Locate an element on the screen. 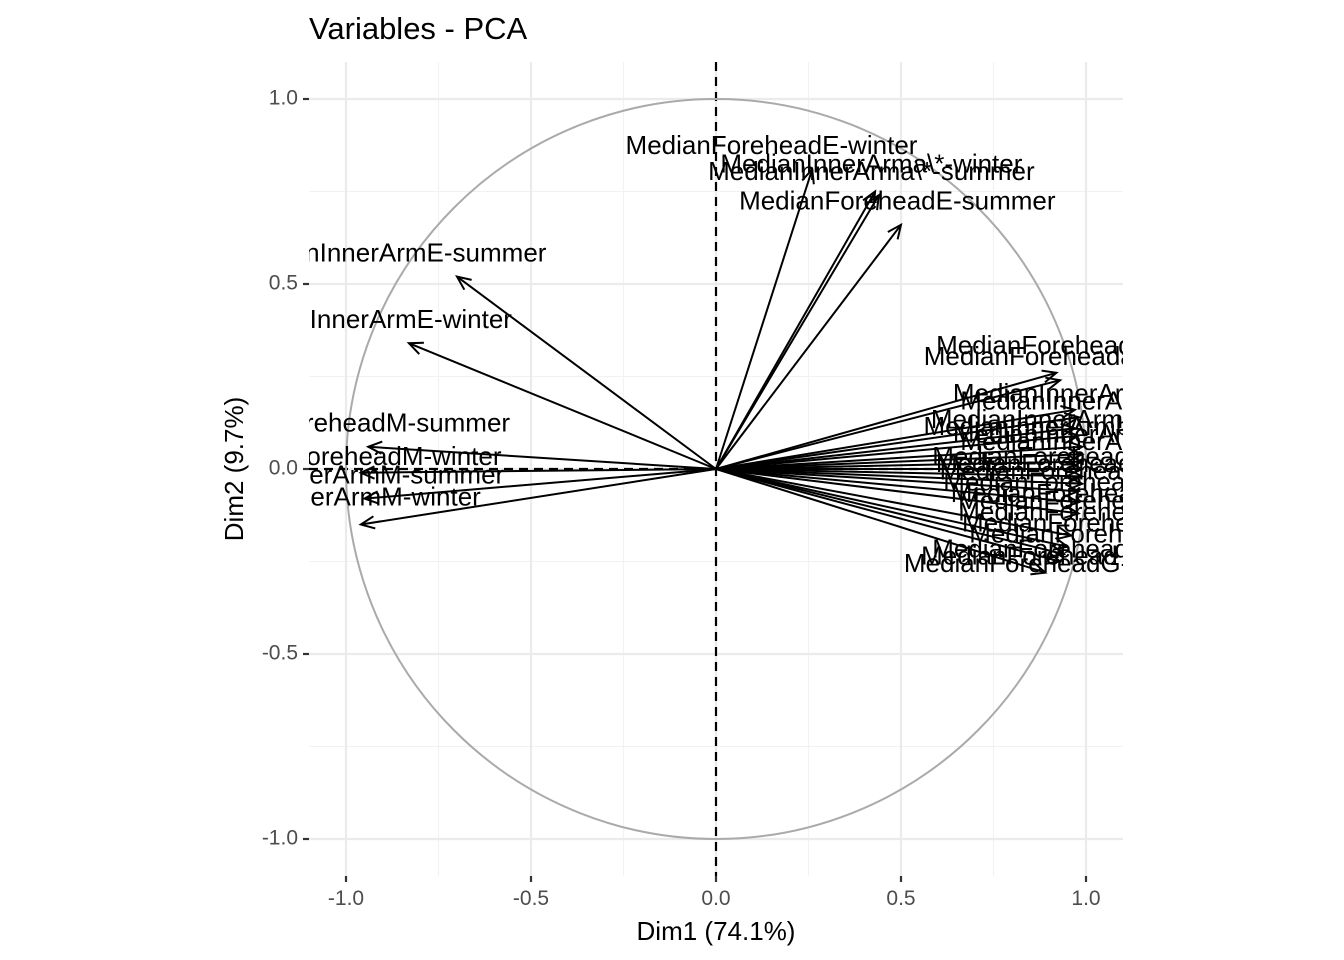  y-tick-label: 0.0 is located at coordinates (283, 468).